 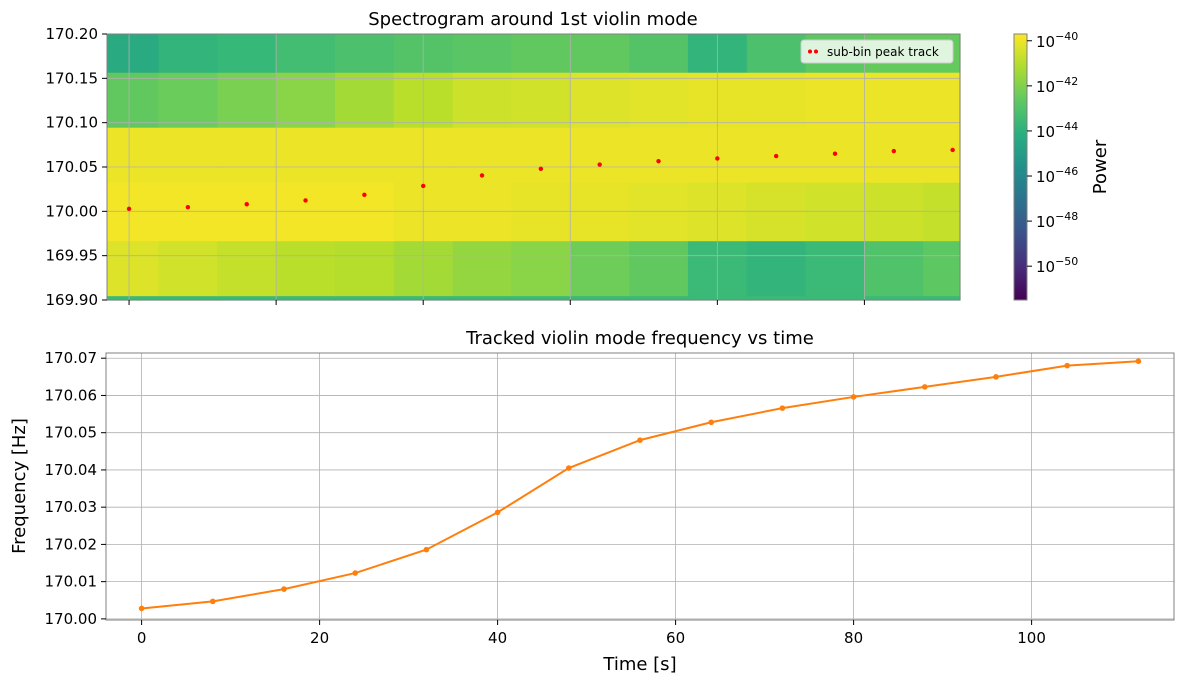 What do you see at coordinates (1031, 638) in the screenshot?
I see `x-tick-label: 100` at bounding box center [1031, 638].